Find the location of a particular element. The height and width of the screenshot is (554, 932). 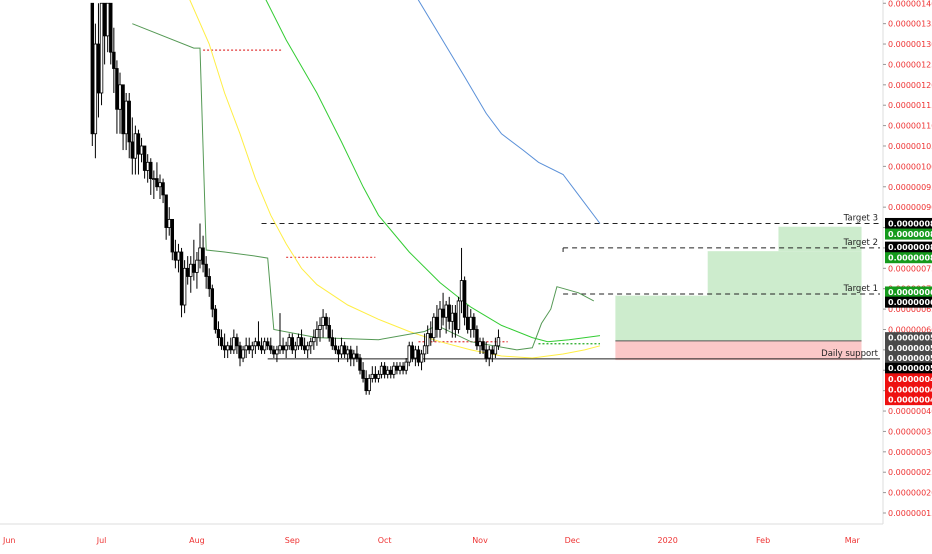

price-tick-label: 0.00000120 is located at coordinates (910, 85).